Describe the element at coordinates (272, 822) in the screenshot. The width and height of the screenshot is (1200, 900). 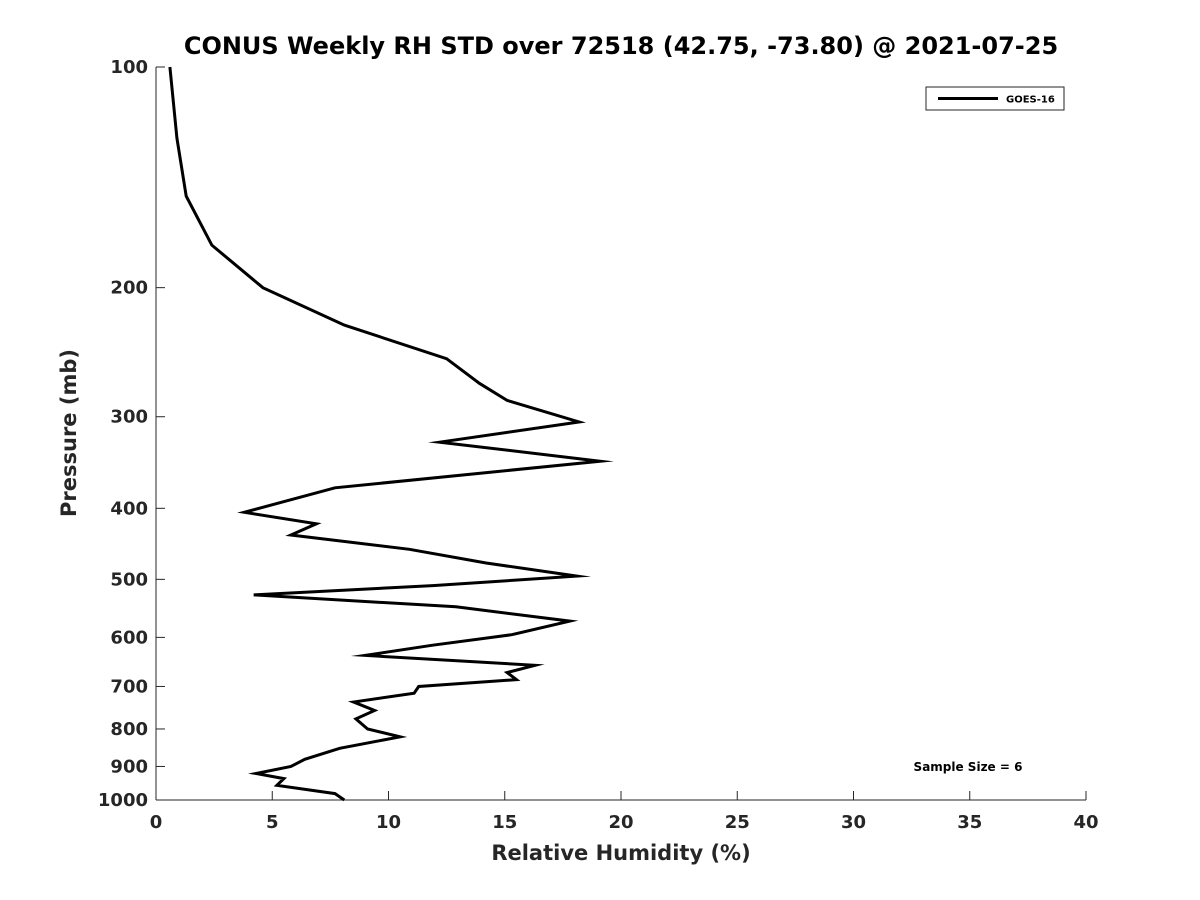
I see `x-tick-label: 5` at that location.